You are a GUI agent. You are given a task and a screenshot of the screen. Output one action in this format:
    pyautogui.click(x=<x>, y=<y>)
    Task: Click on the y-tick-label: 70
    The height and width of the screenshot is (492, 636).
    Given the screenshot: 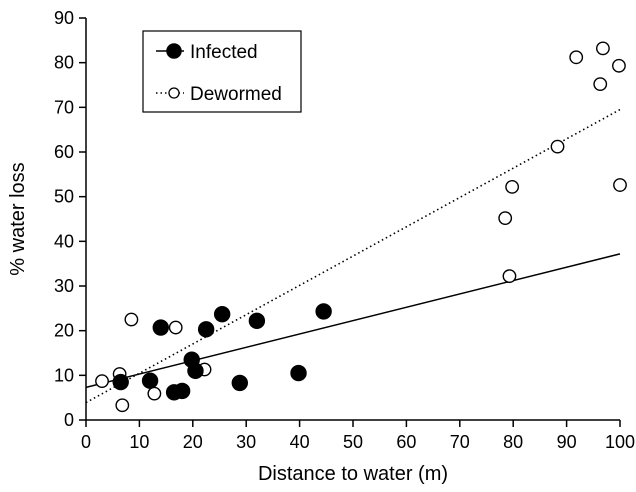 What is the action you would take?
    pyautogui.click(x=64, y=107)
    